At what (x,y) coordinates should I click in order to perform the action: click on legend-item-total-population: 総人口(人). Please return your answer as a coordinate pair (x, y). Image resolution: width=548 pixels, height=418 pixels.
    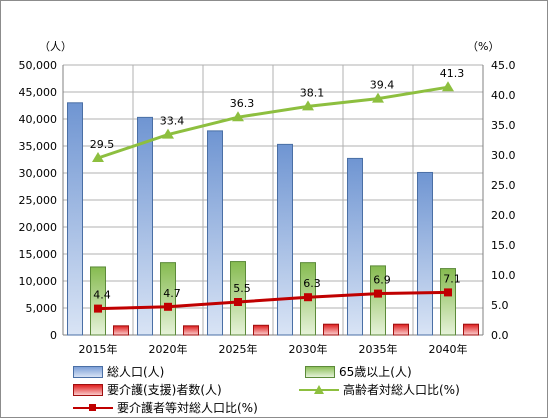
    Looking at the image, I should click on (118, 371).